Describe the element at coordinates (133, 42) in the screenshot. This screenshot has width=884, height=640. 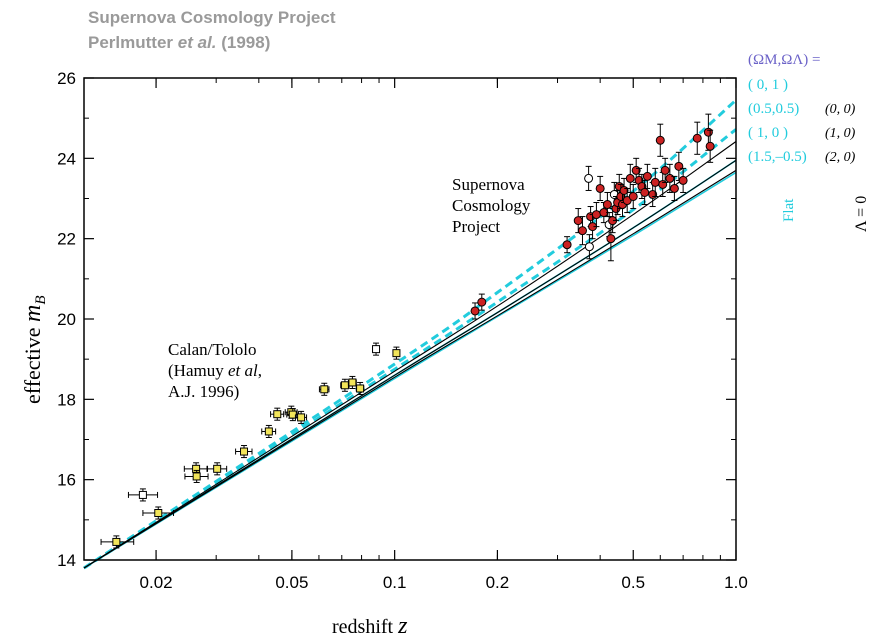
I see `header-author: Perlmutter` at that location.